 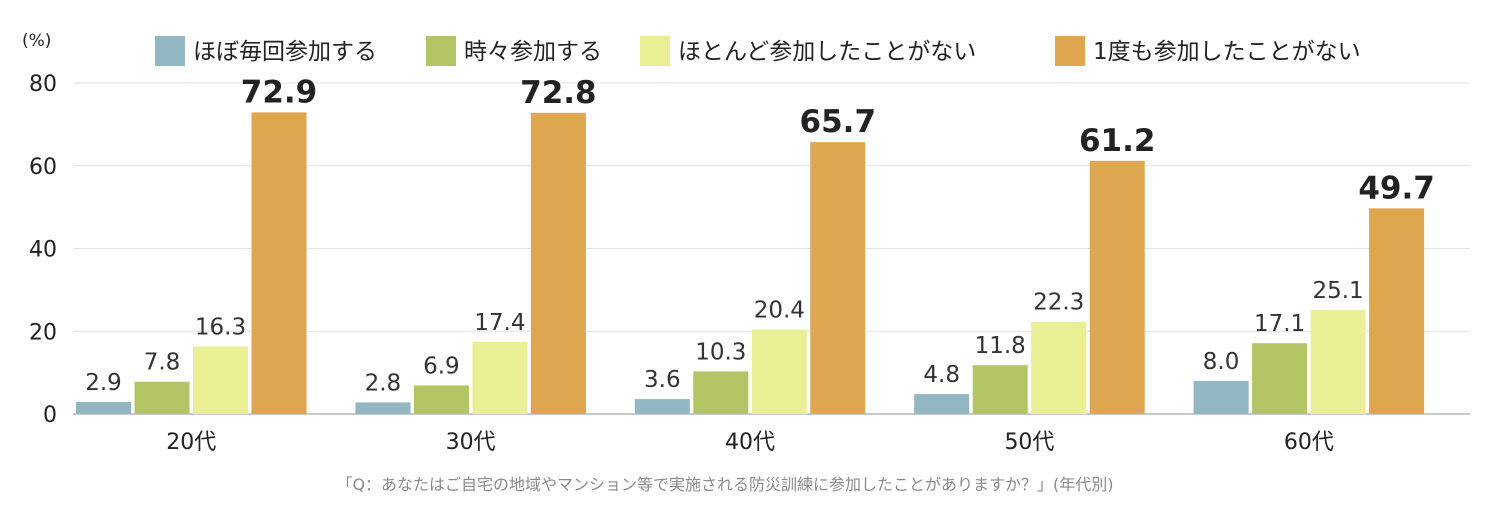 I want to click on y-tick-label: 20, so click(x=43, y=332).